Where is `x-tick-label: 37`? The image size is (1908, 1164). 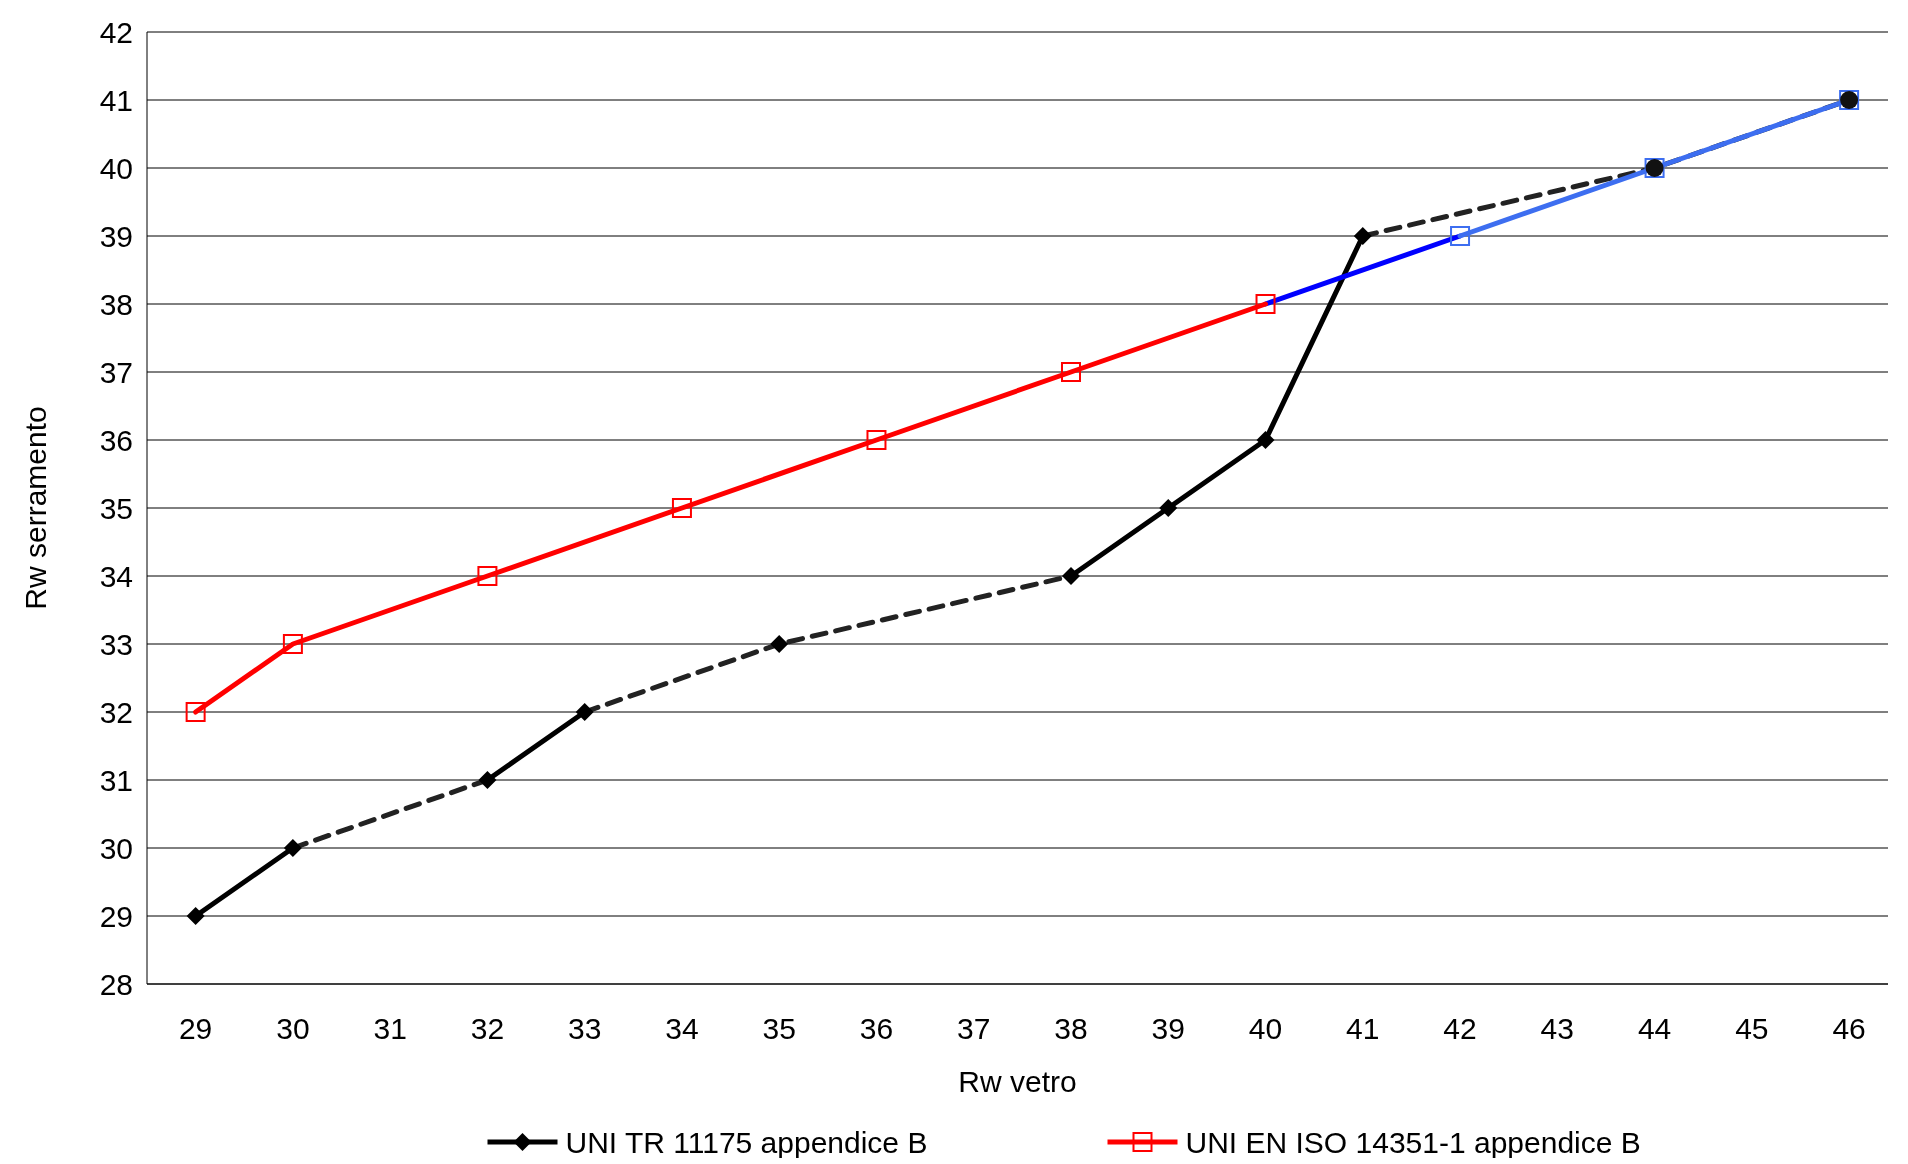
x-tick-label: 37 is located at coordinates (974, 1028).